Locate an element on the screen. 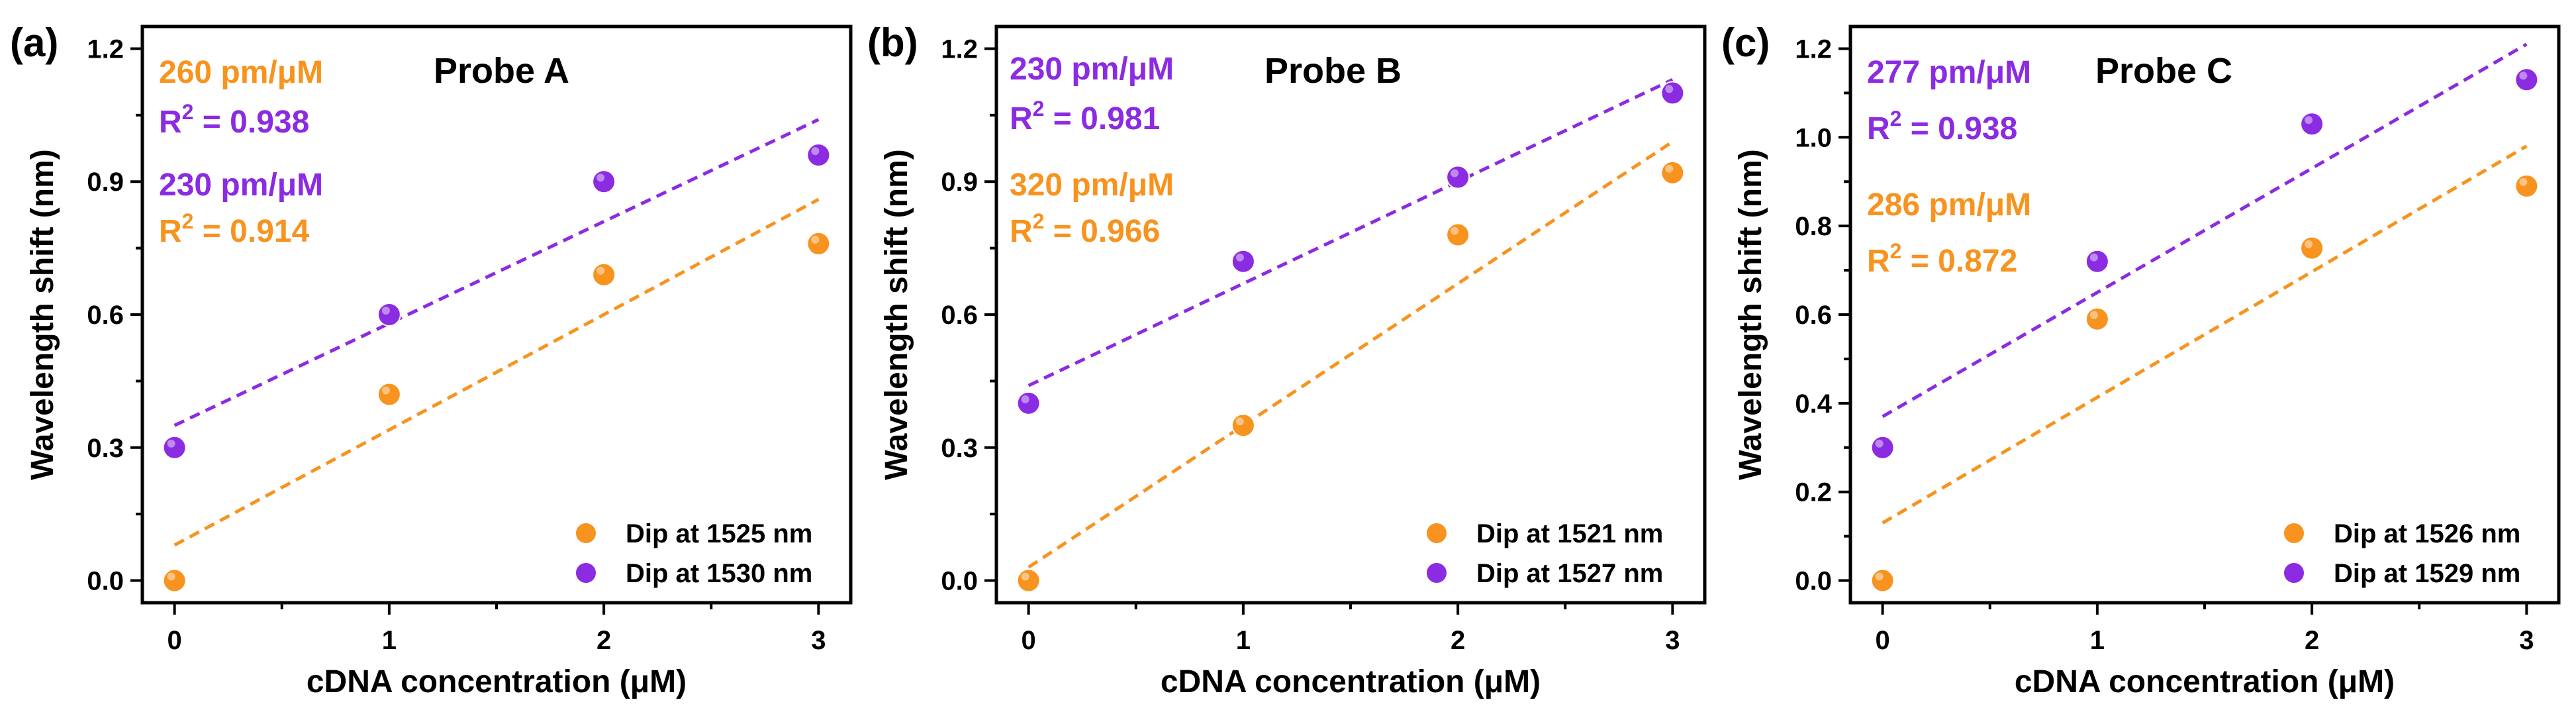 The width and height of the screenshot is (2576, 712). panel-label: (a) is located at coordinates (34, 43).